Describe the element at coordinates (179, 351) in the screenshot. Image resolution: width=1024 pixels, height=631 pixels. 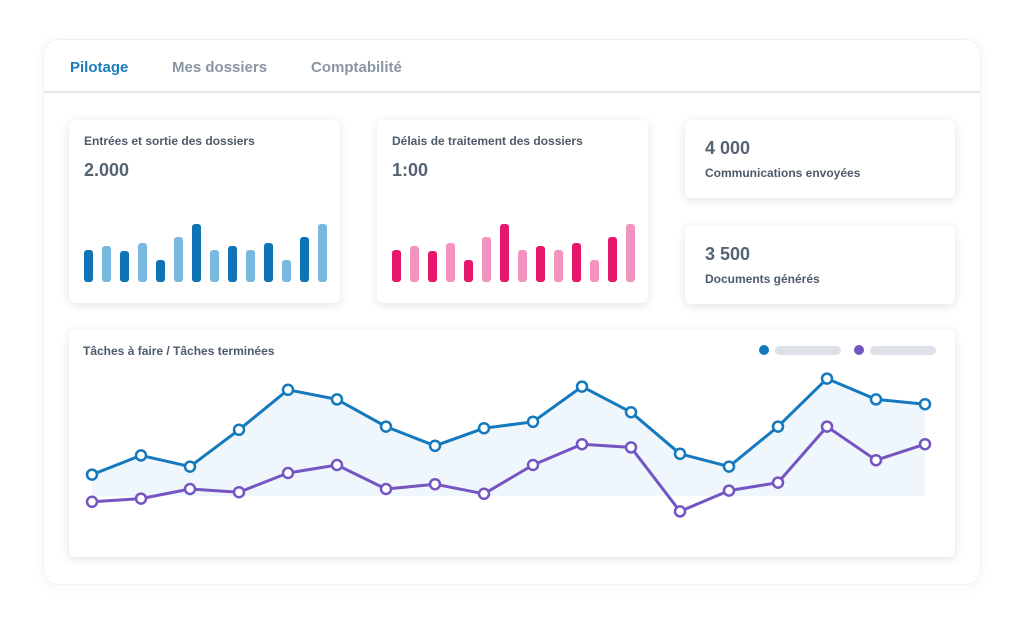
I see `tasks-chart-title: Tâches à faire / Tâches terminées` at that location.